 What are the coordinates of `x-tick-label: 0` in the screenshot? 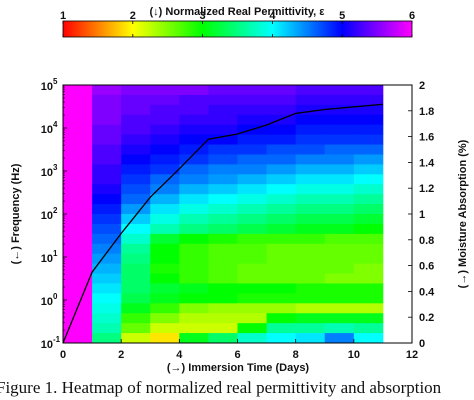 It's located at (63, 355).